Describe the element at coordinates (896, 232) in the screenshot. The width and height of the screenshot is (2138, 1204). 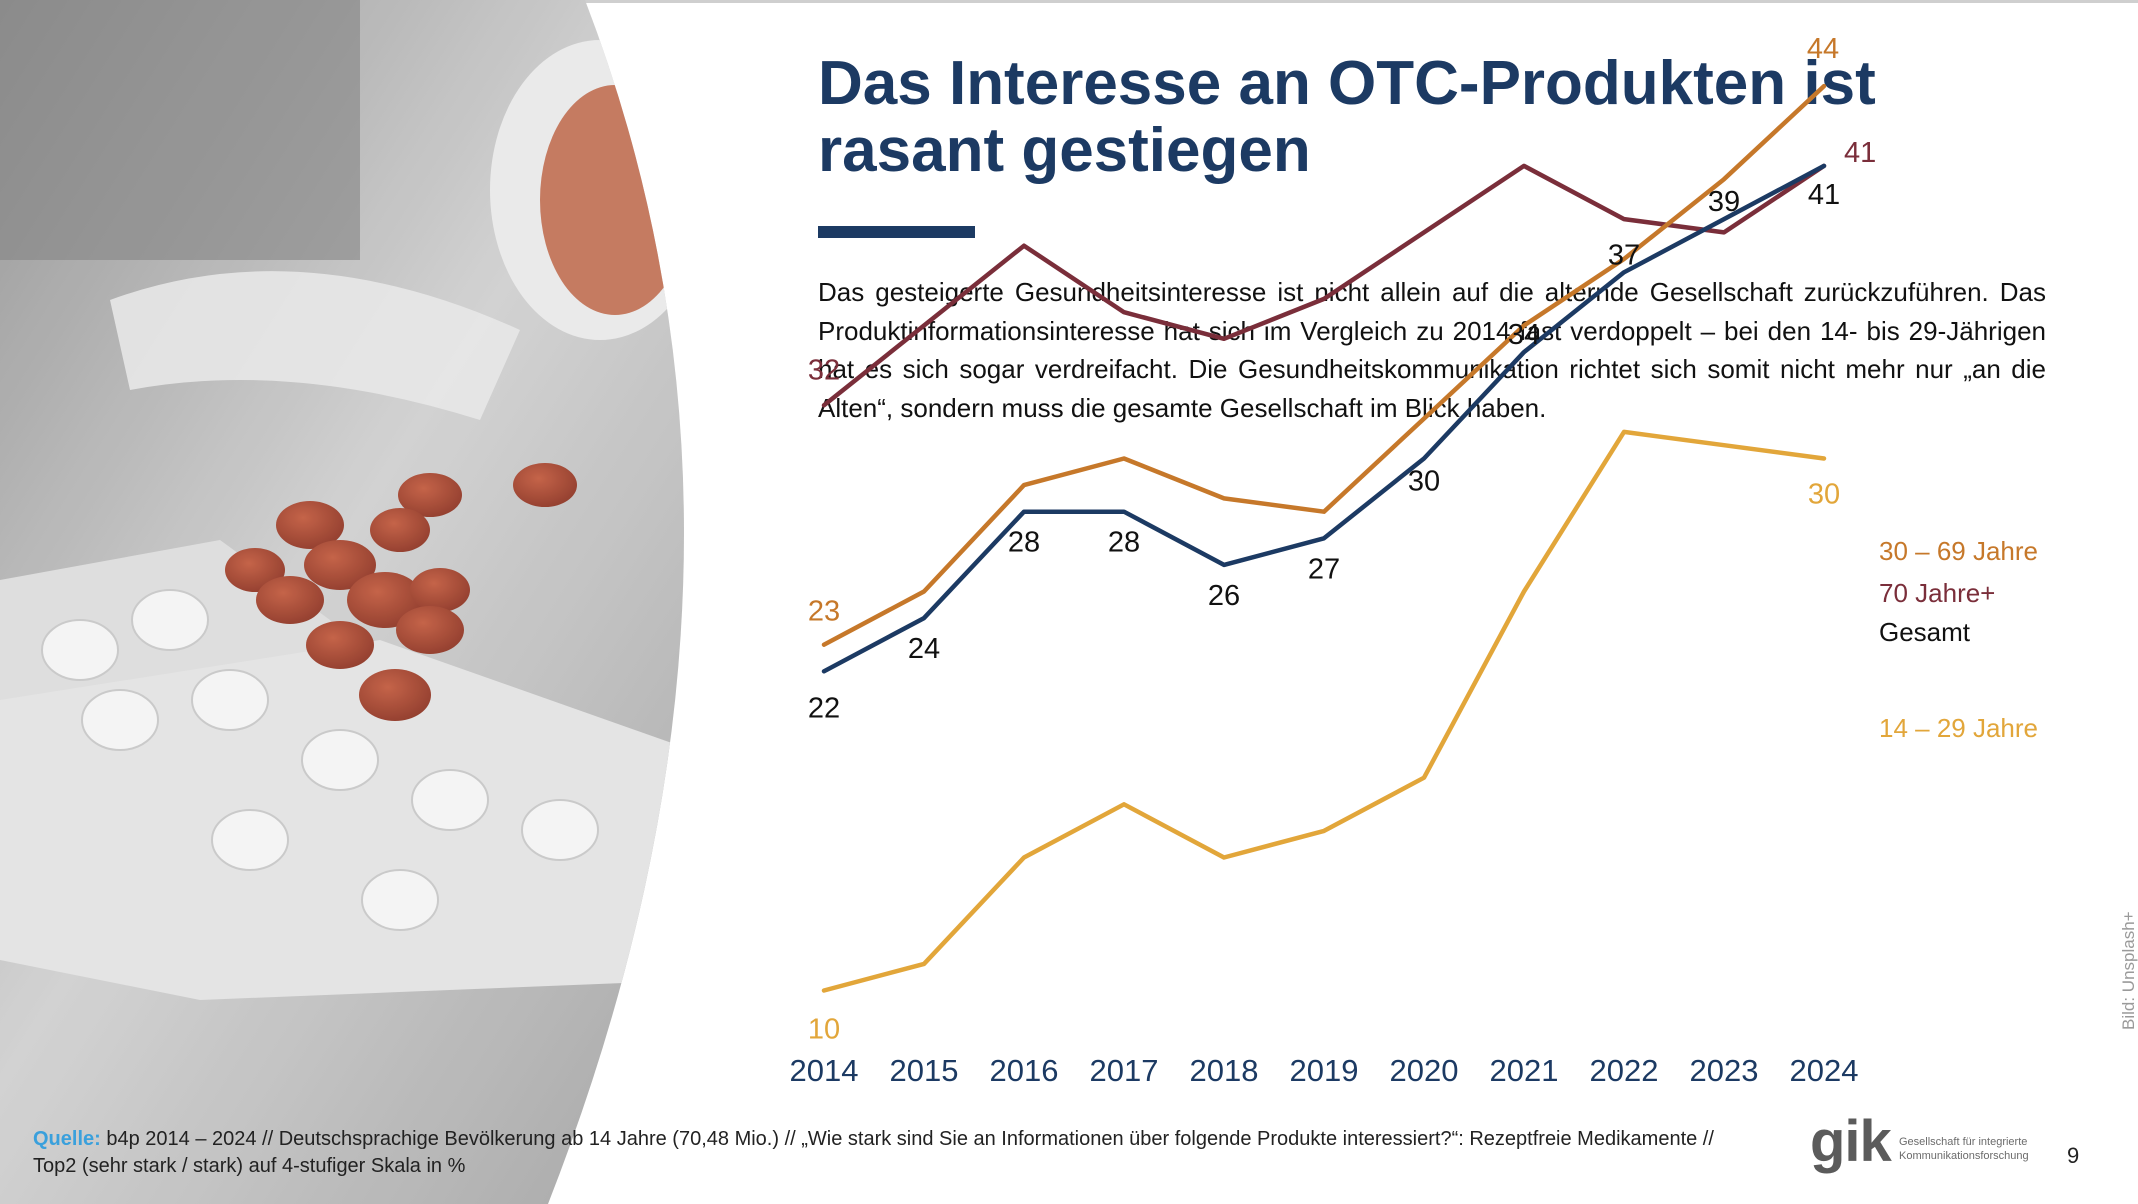
I see `title-underline` at that location.